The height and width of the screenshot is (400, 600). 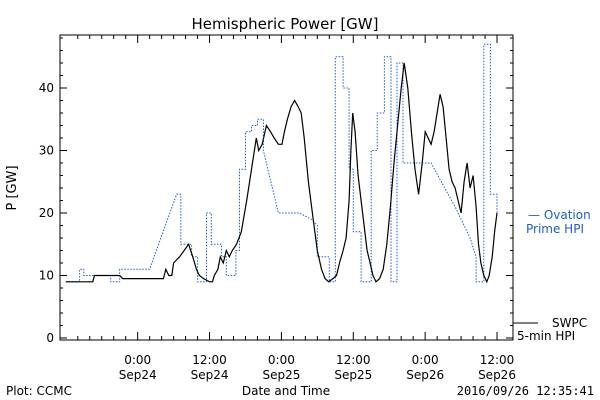 What do you see at coordinates (546, 336) in the screenshot?
I see `legend-swpc-line2: 5-min HPI` at bounding box center [546, 336].